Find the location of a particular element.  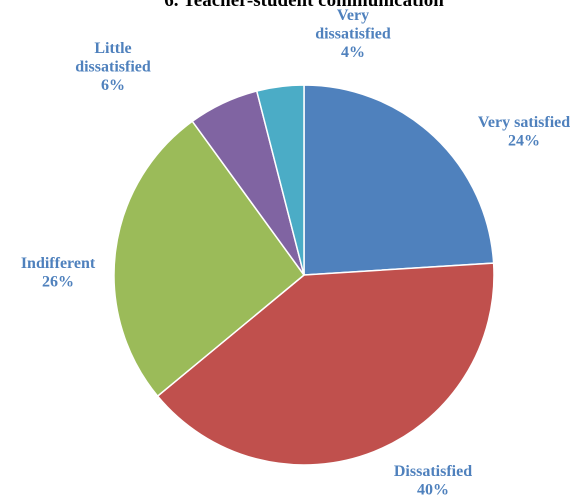

slice-label-indifferent: Indifferent 26% is located at coordinates (58, 272).